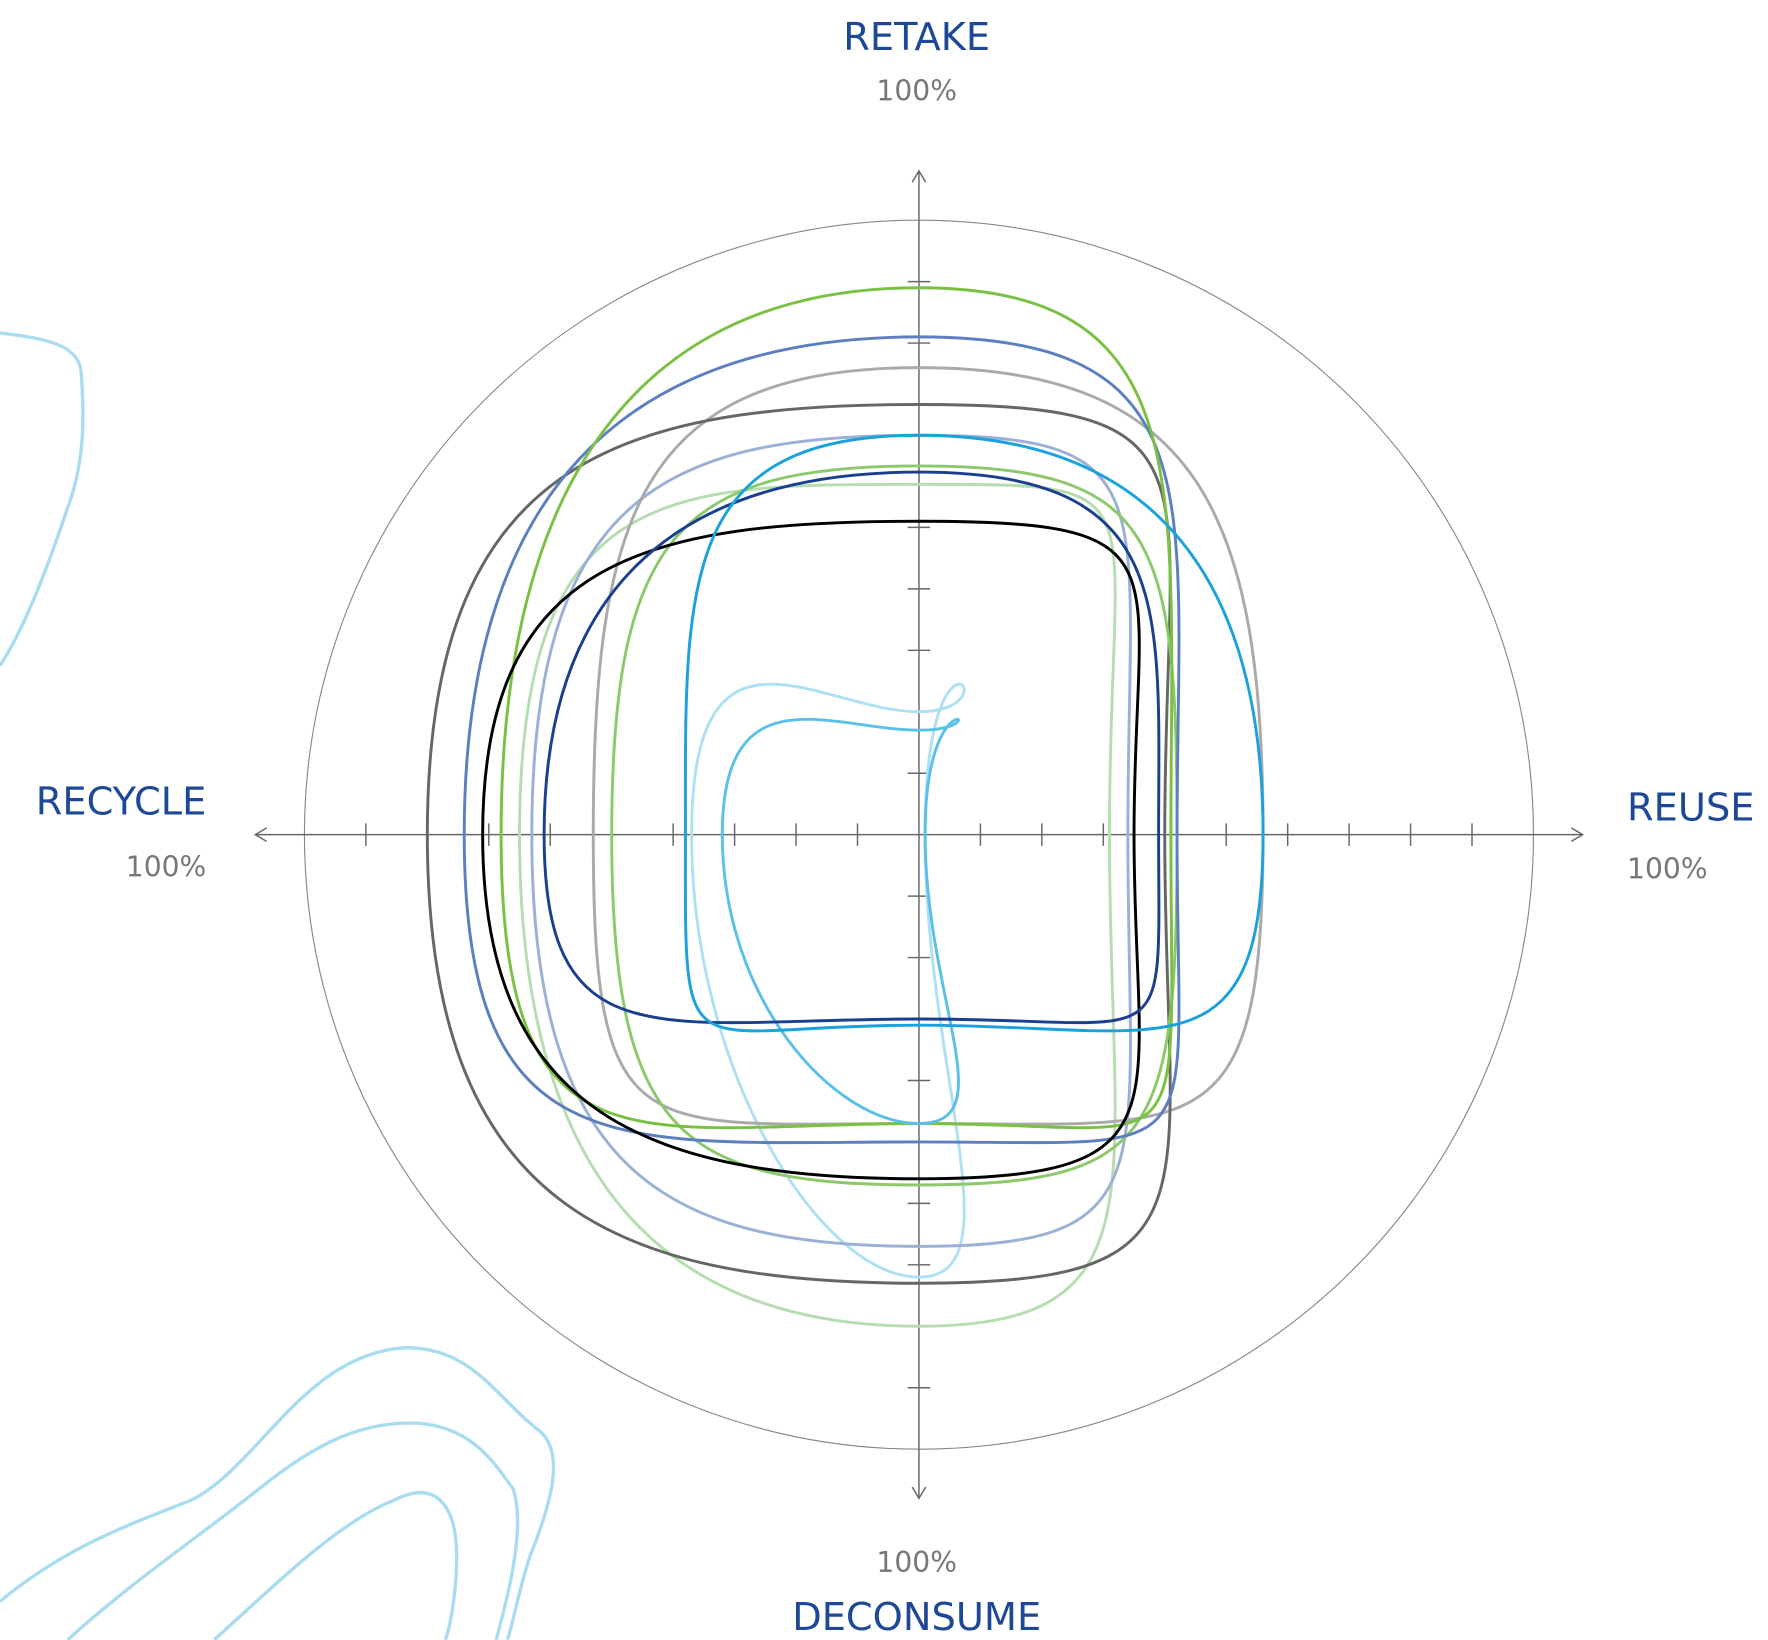  Describe the element at coordinates (916, 1617) in the screenshot. I see `axis-label: DECONSUME` at that location.